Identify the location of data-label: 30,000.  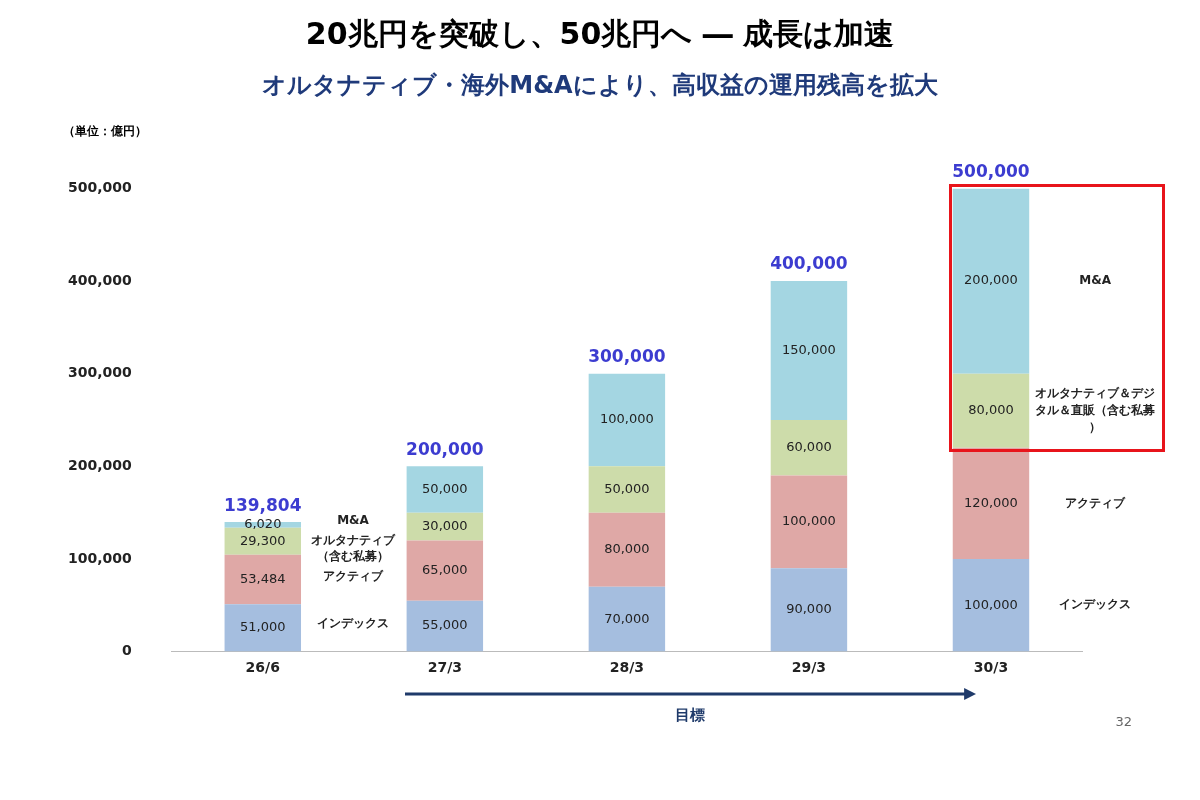
(445, 525).